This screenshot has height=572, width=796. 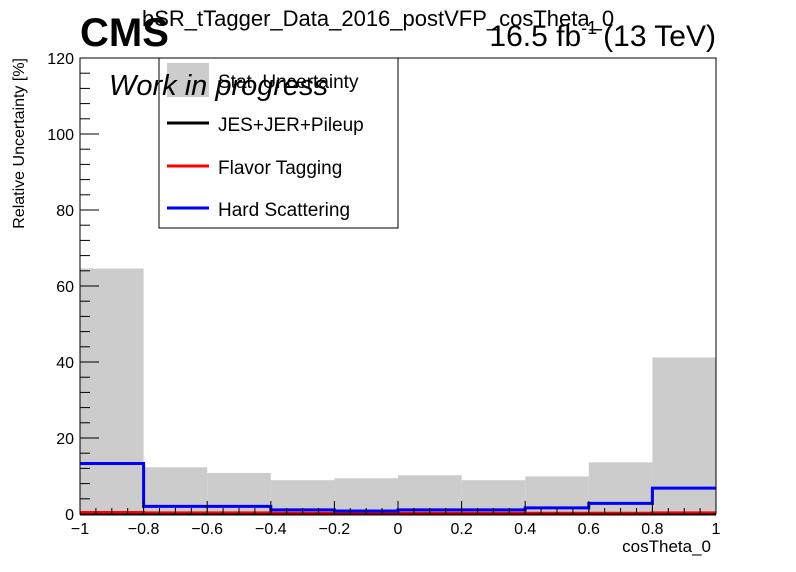 What do you see at coordinates (659, 36) in the screenshot?
I see `energy-label: (13 TeV)` at bounding box center [659, 36].